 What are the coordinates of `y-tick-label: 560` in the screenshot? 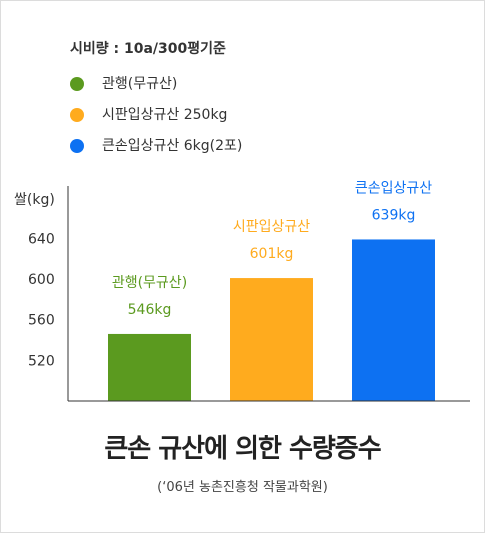 It's located at (41, 321).